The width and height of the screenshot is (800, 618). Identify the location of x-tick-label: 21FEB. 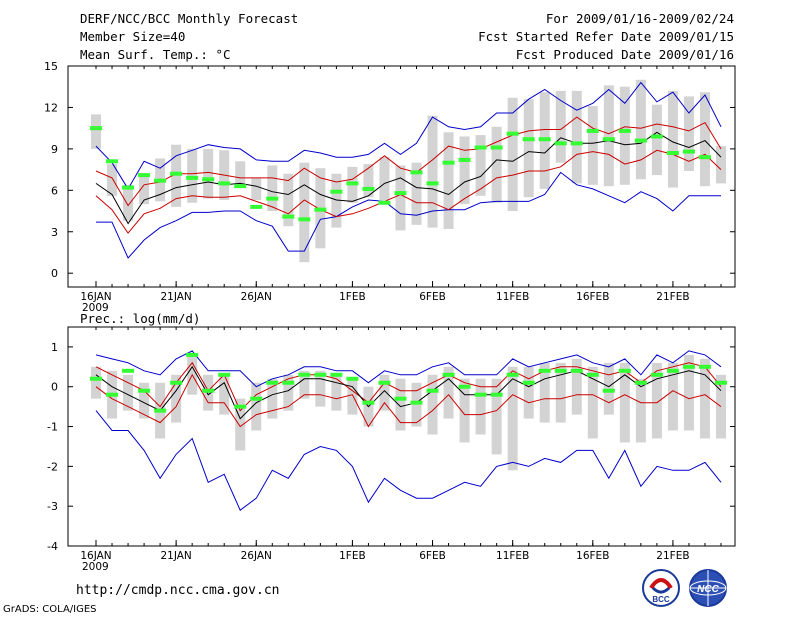
(672, 297).